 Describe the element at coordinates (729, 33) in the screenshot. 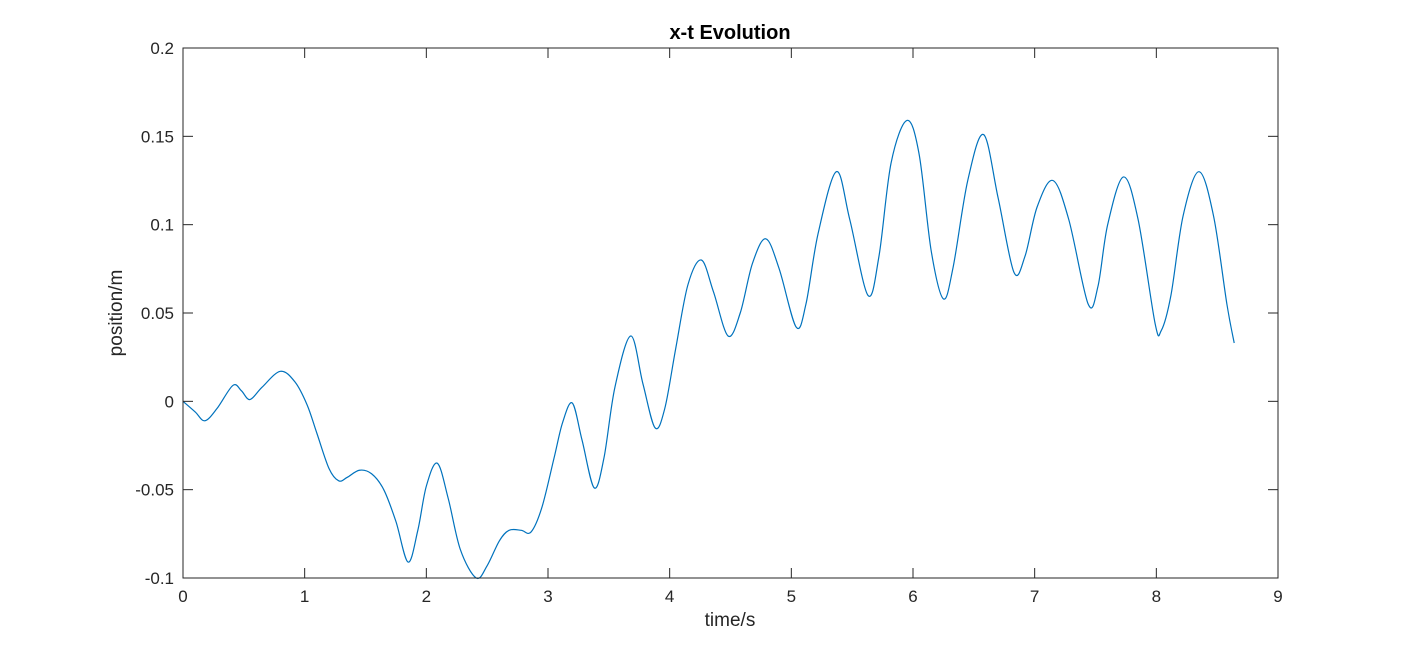

I see `chart-title: x-t Evolution` at that location.